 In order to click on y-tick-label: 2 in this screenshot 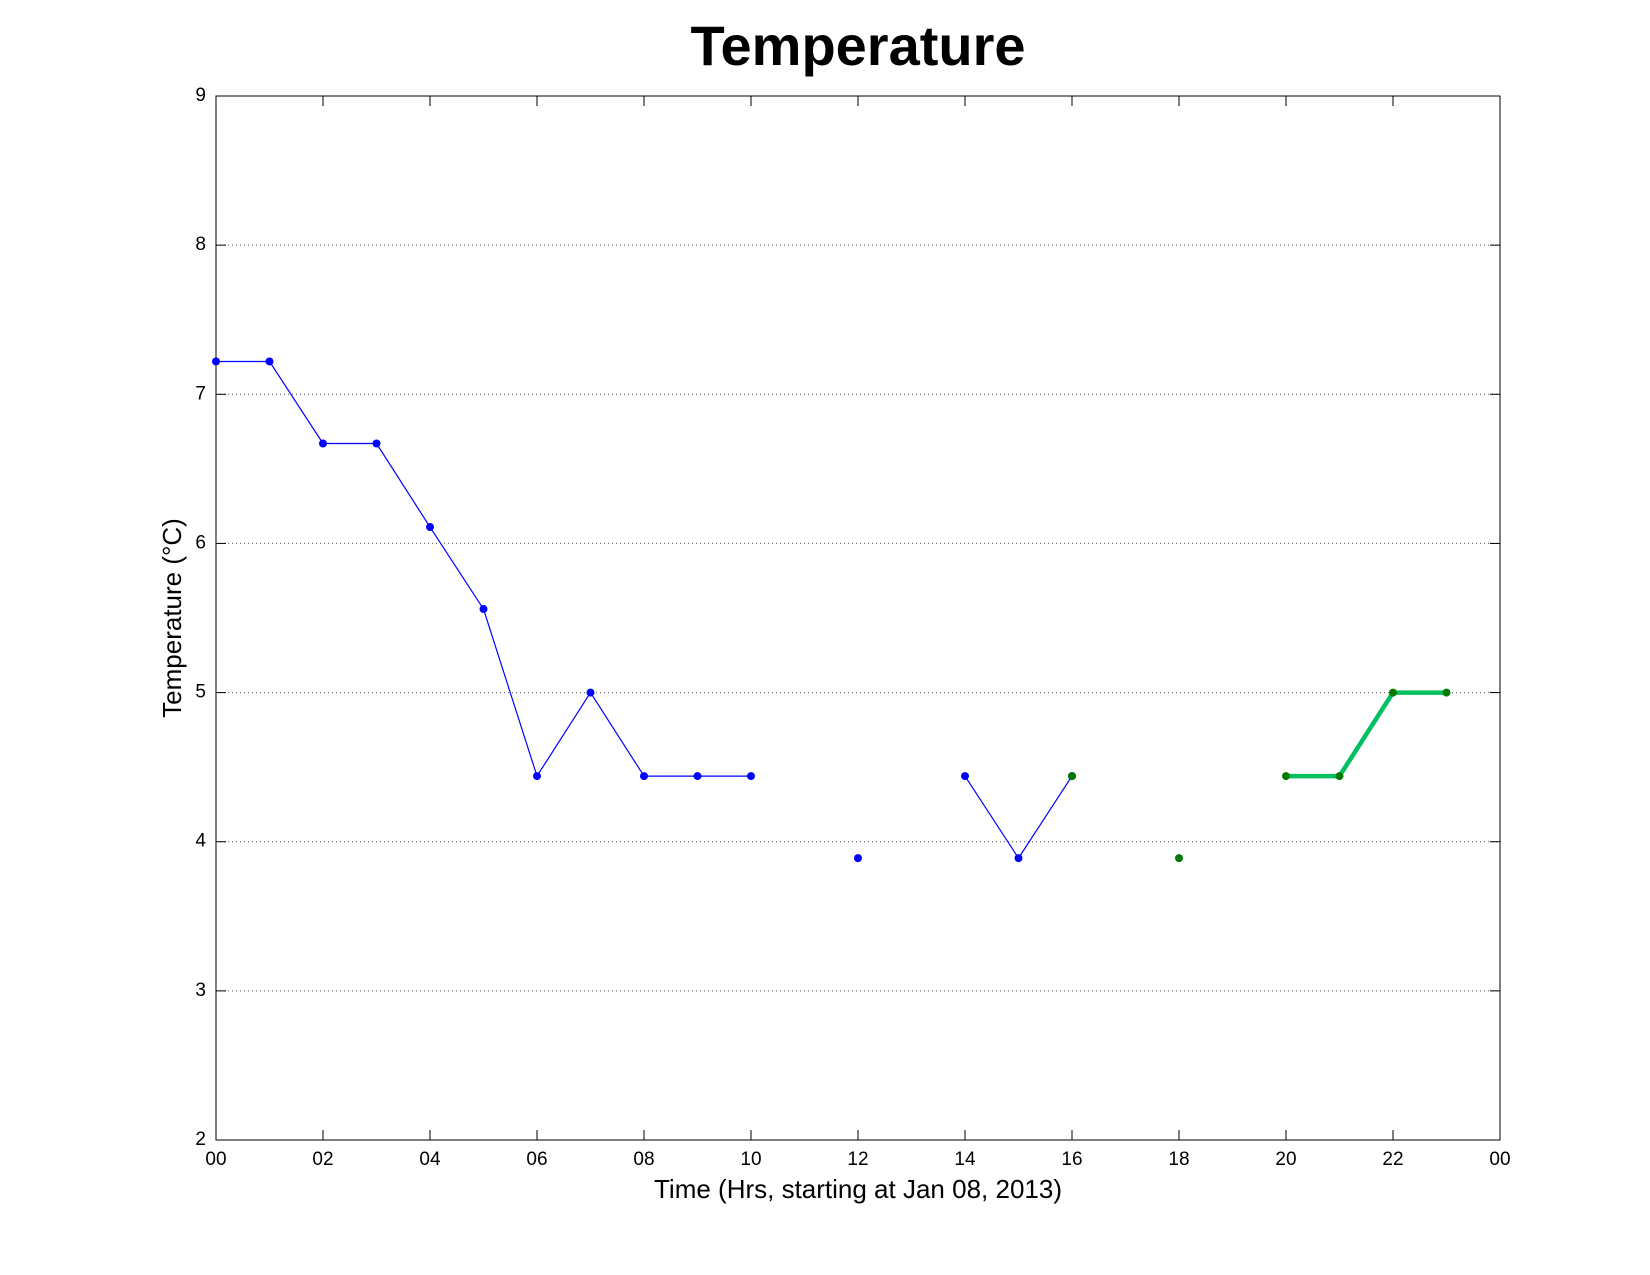, I will do `click(200, 1139)`.